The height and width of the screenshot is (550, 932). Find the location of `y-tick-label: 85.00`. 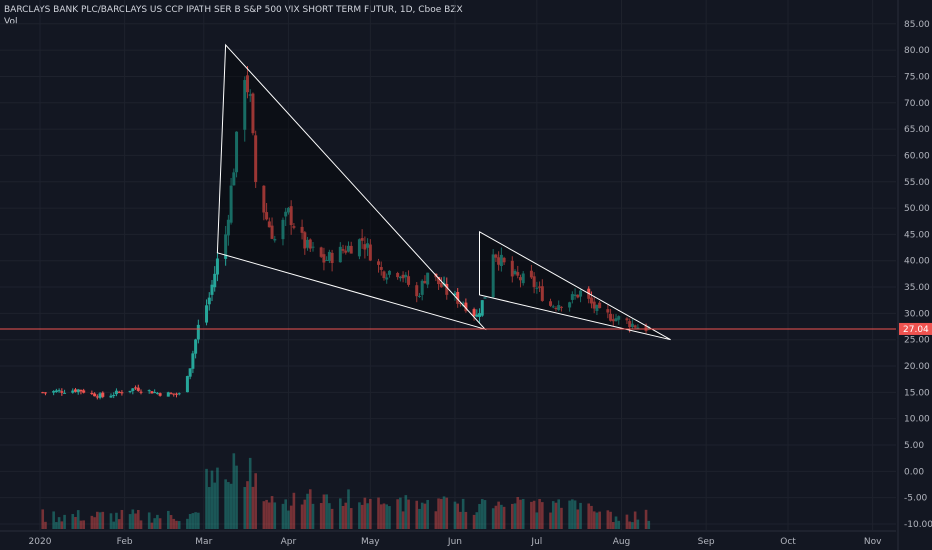

y-tick-label: 85.00 is located at coordinates (917, 25).